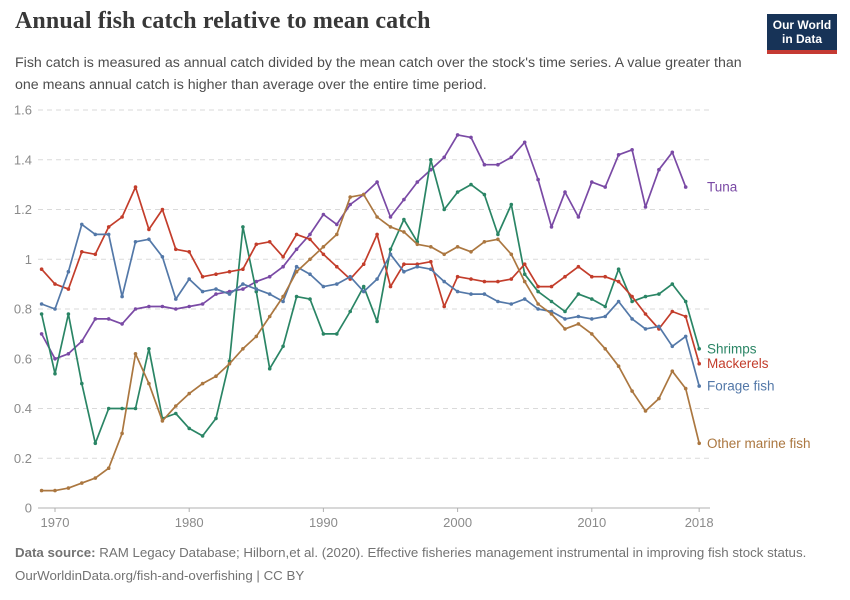  What do you see at coordinates (134, 575) in the screenshot?
I see `owid-url-link: OurWorldinData.org/fish-and-overfishing` at bounding box center [134, 575].